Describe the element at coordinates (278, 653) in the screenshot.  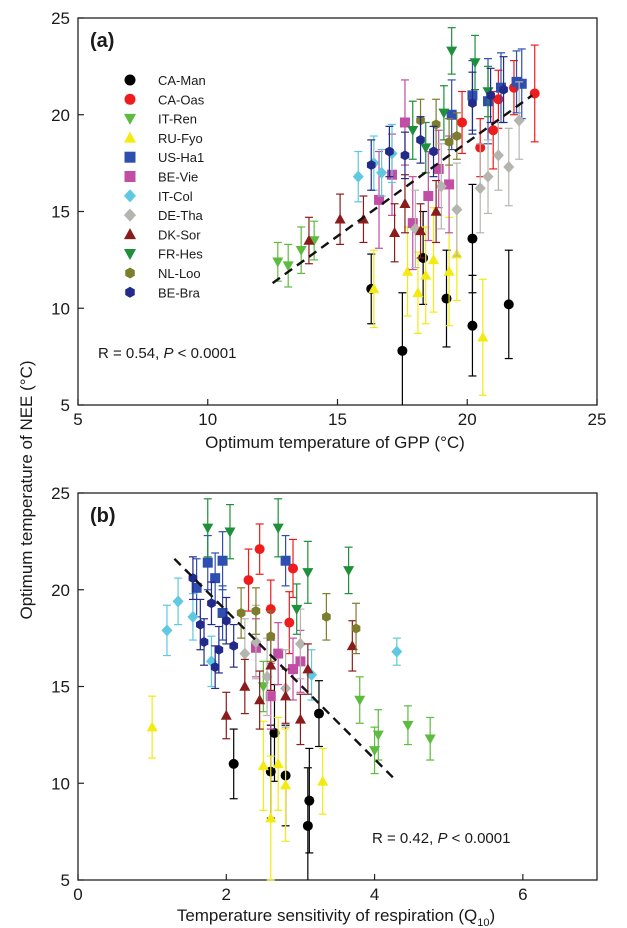
I see `b-point-be-vie` at that location.